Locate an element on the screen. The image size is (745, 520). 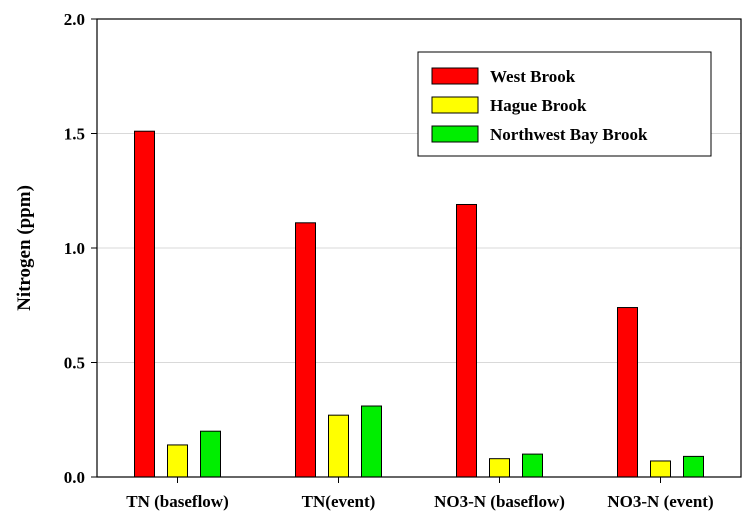
legend-label: West Brook is located at coordinates (533, 76).